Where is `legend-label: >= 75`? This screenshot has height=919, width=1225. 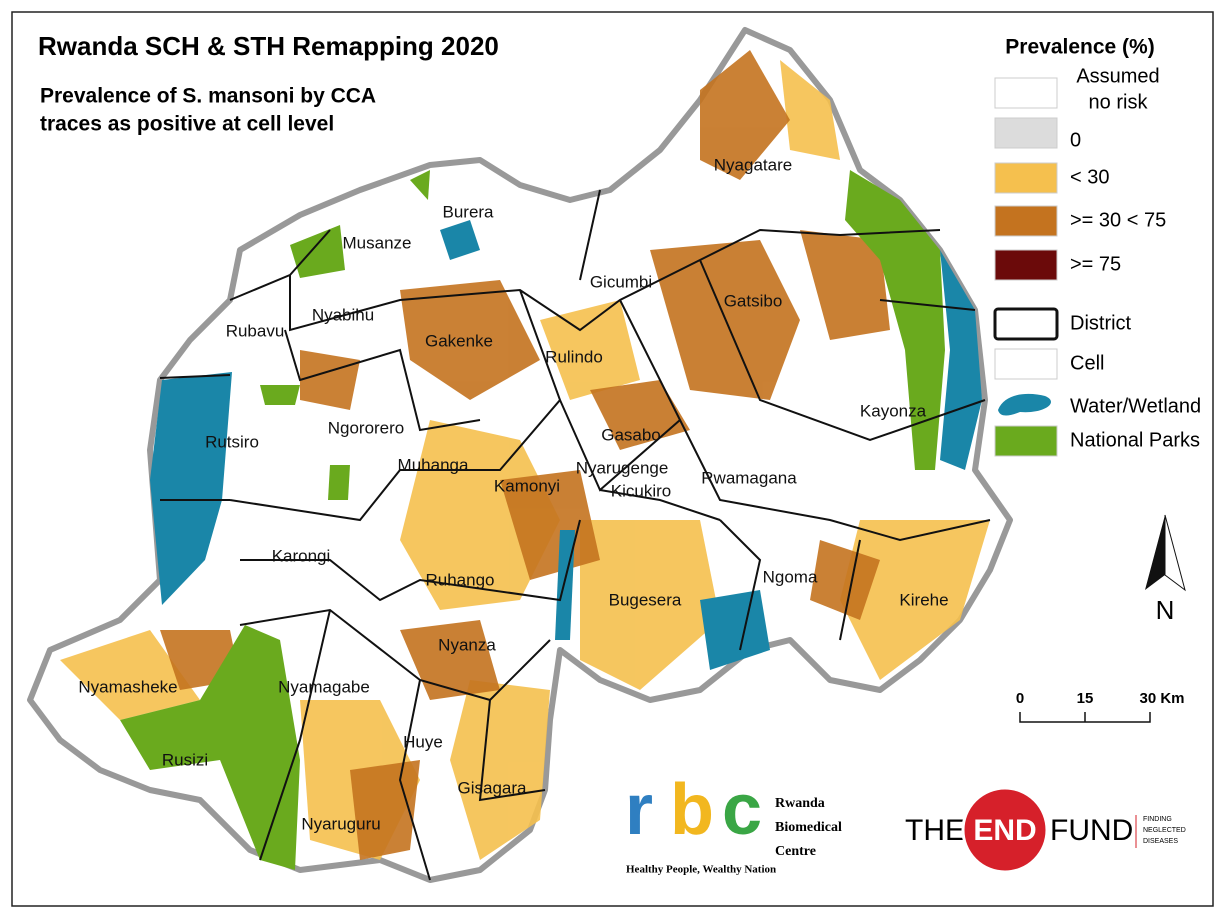
legend-label: >= 75 is located at coordinates (1095, 264).